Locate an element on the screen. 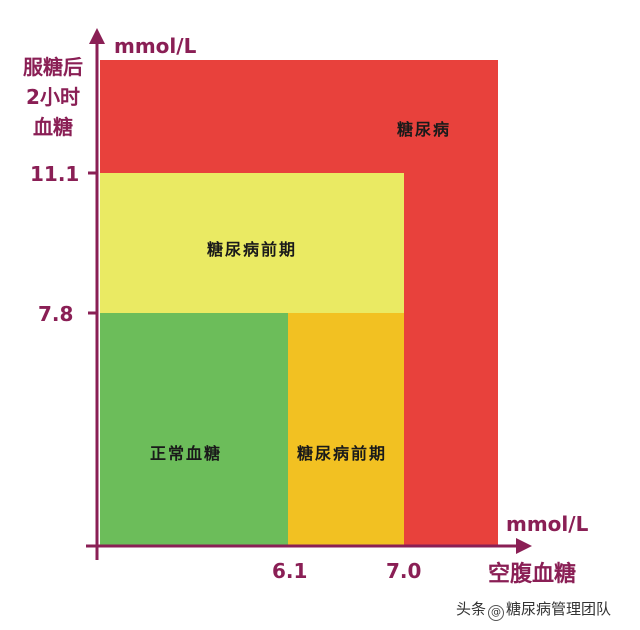 This screenshot has height=630, width=640. y-axis-title-line-2: 2小时 is located at coordinates (53, 97).